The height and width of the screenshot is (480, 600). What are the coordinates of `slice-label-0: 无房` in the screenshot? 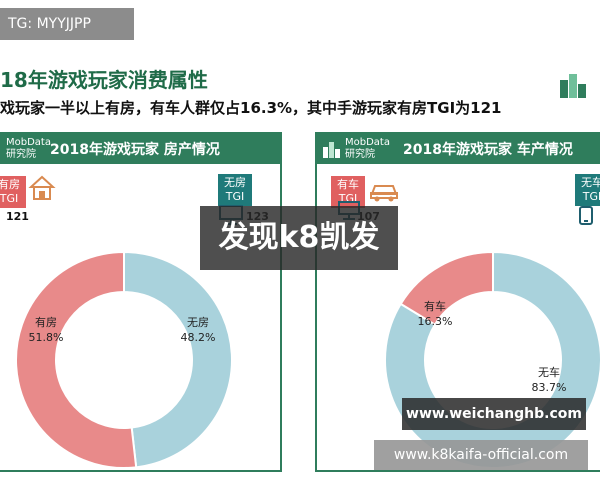 It's located at (198, 322).